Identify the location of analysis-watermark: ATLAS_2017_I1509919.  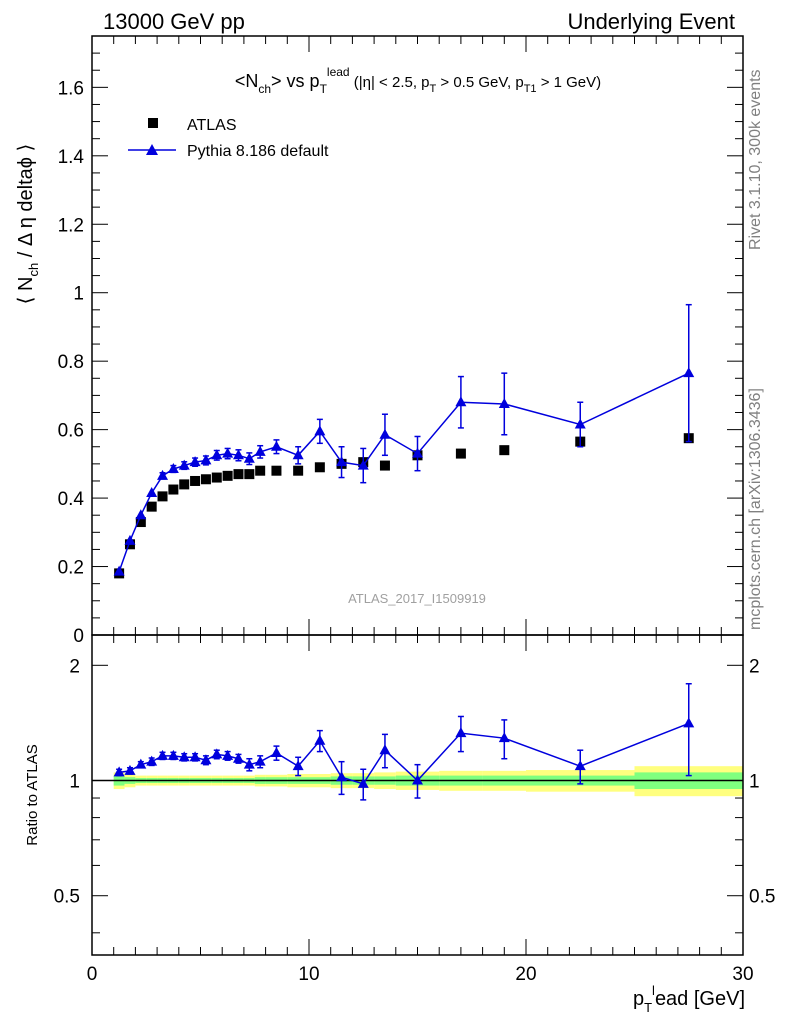
(417, 598).